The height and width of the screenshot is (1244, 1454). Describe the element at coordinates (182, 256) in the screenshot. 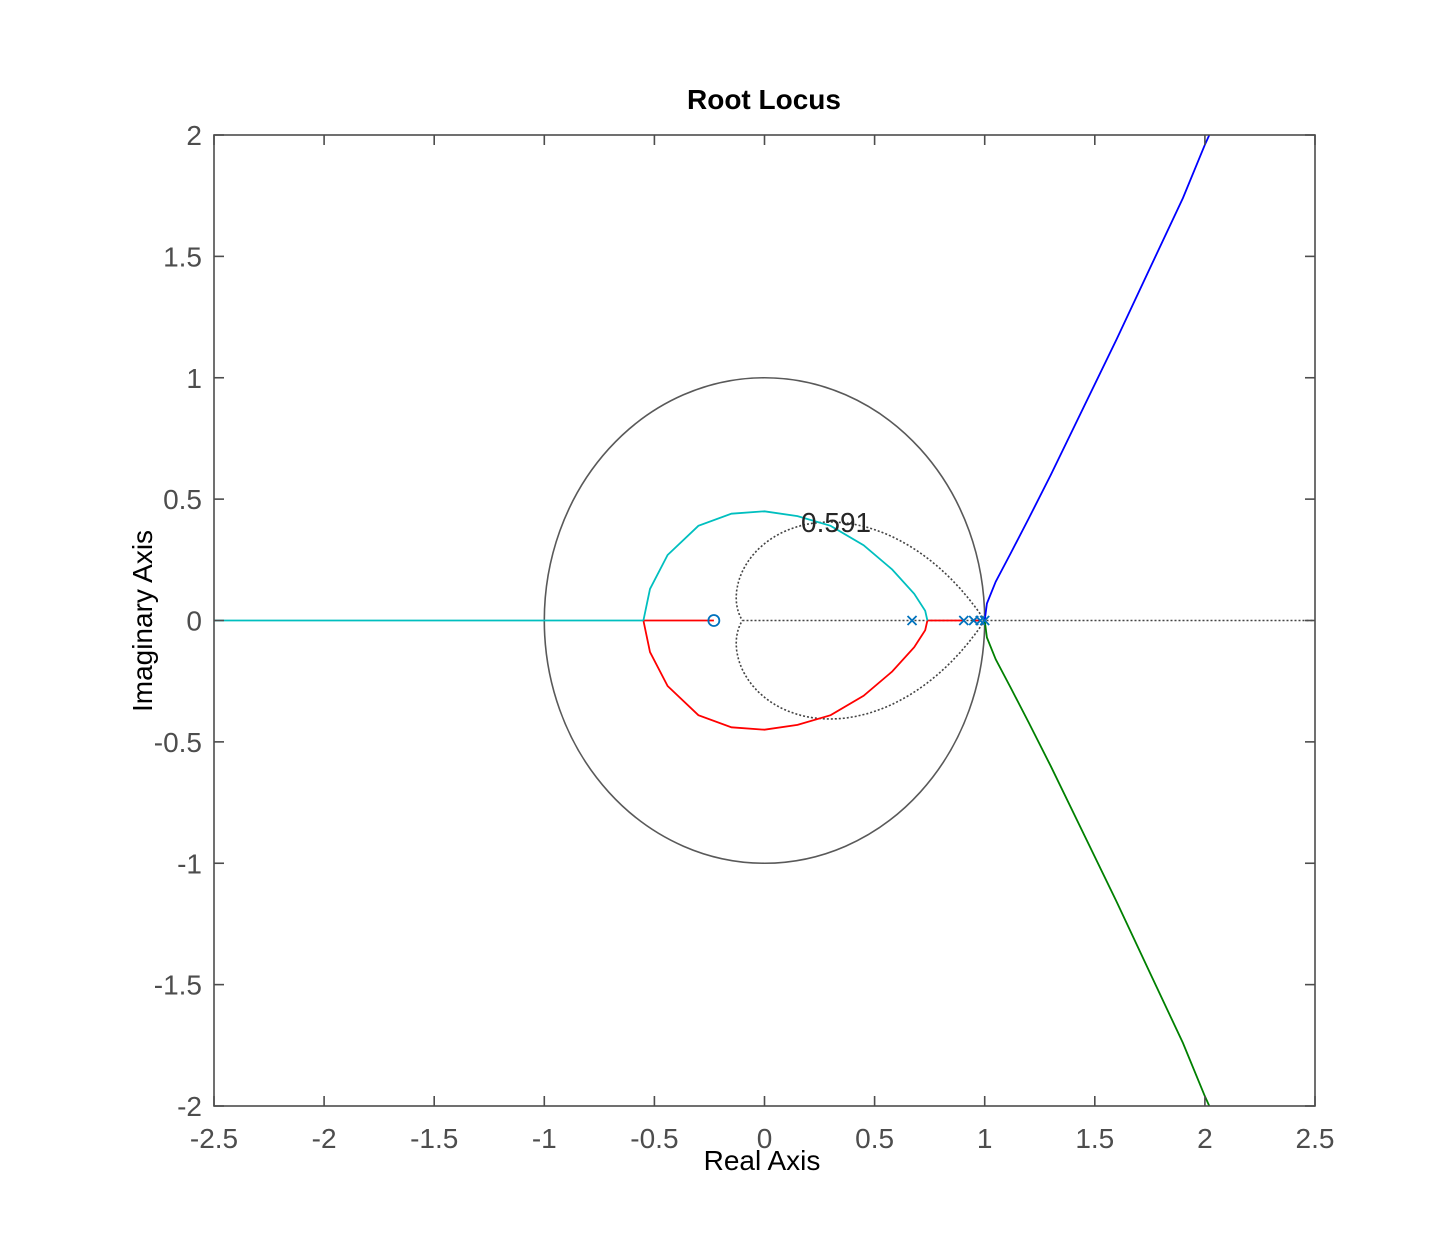

I see `y-tick-label: 1.5` at that location.